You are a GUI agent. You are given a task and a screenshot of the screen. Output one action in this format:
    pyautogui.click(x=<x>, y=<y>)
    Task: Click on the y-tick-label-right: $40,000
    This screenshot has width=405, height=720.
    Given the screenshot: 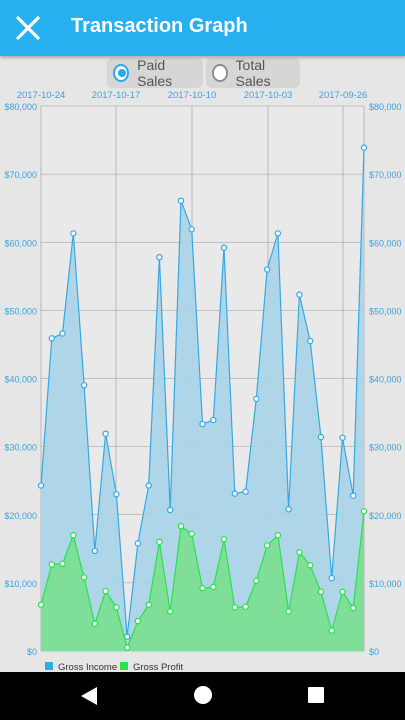 What is the action you would take?
    pyautogui.click(x=385, y=380)
    